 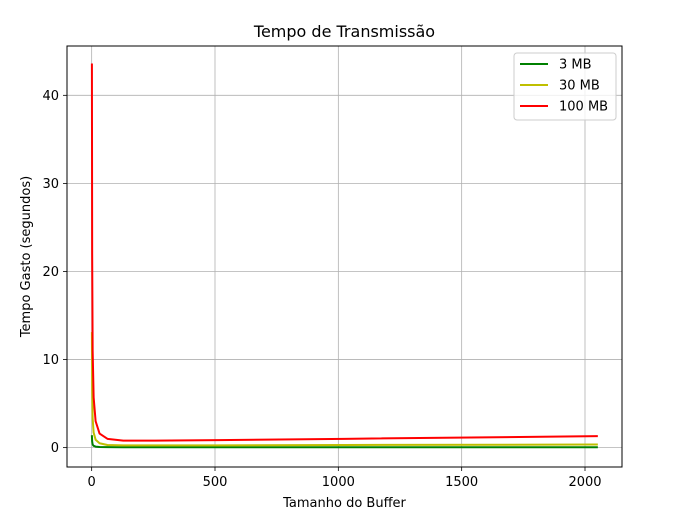 What do you see at coordinates (338, 482) in the screenshot?
I see `x-tick-label: 1000` at bounding box center [338, 482].